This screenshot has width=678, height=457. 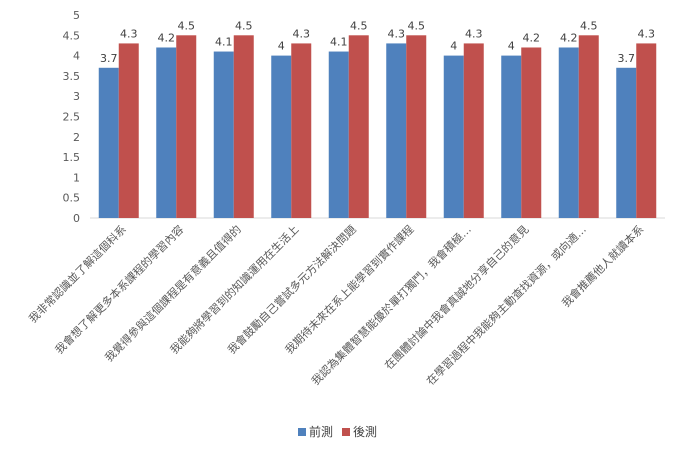 I want to click on y-tick-label: 0, so click(x=76, y=218).